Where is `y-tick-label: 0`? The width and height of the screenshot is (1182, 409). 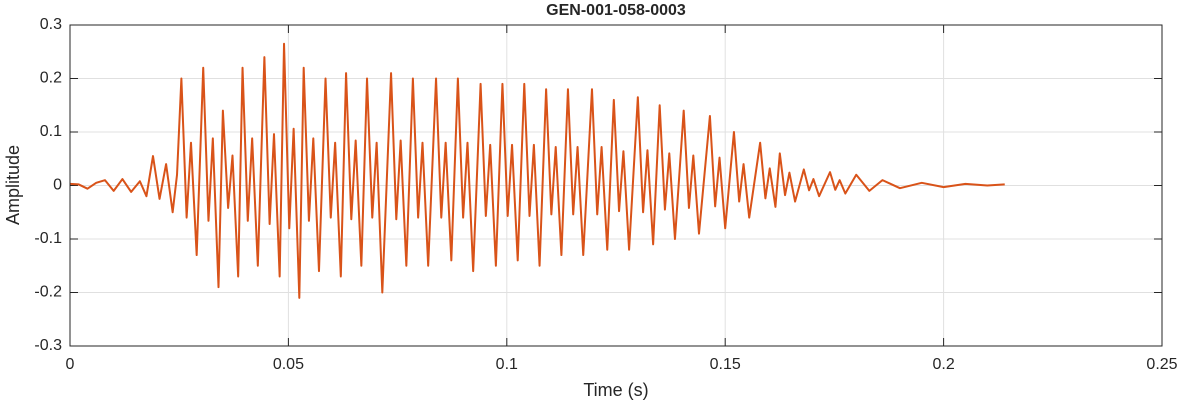
y-tick-label: 0 is located at coordinates (57, 185).